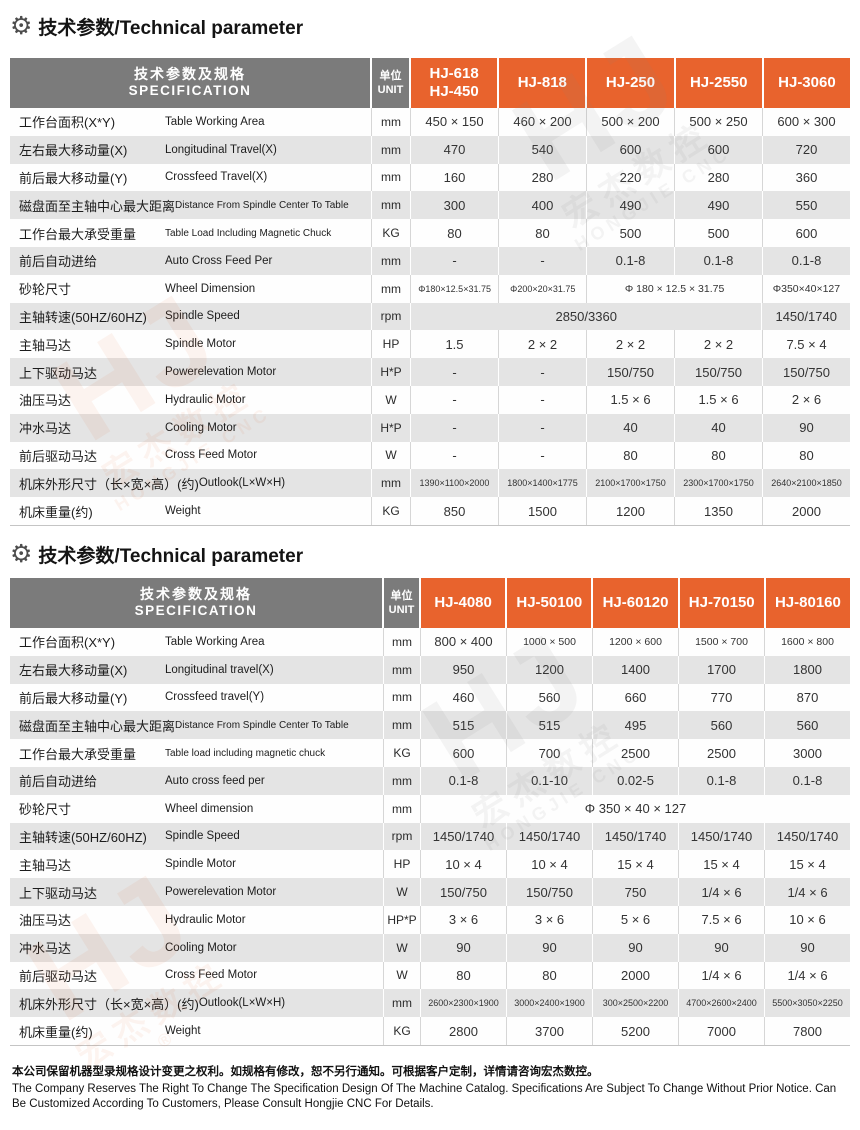 The image size is (860, 1130). I want to click on value-cell: 2 × 2, so click(631, 344).